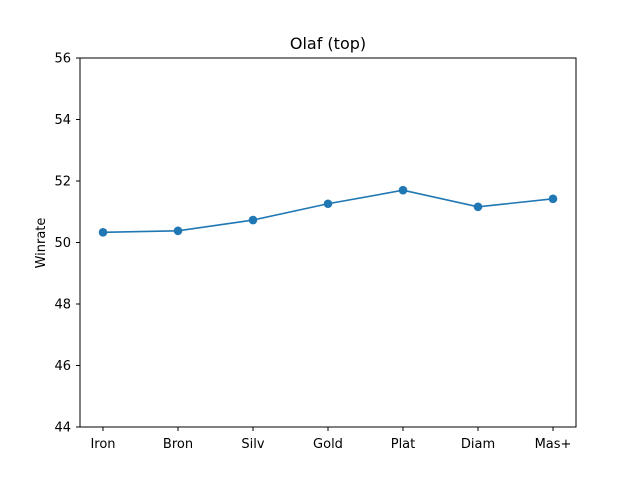 This screenshot has height=484, width=640. What do you see at coordinates (478, 444) in the screenshot?
I see `x-tick-label: Diam` at bounding box center [478, 444].